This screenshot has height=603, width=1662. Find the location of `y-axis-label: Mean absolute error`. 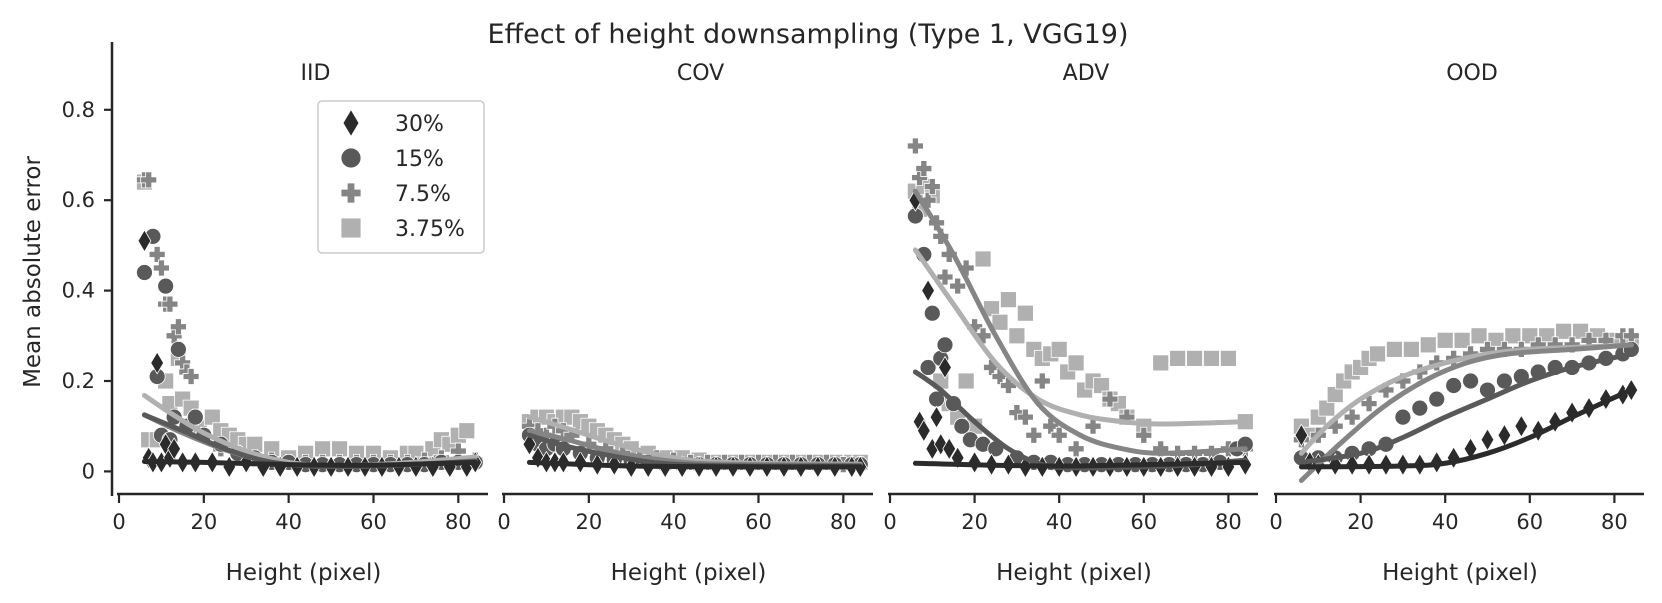

y-axis-label: Mean absolute error is located at coordinates (33, 272).